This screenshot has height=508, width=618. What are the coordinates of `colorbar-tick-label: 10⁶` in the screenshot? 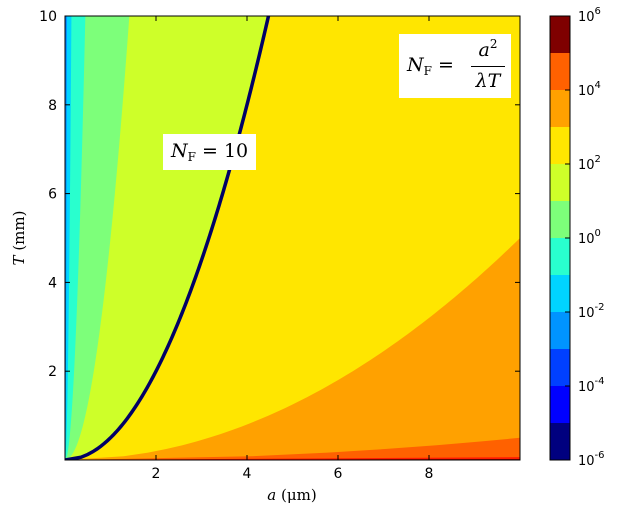 It's located at (589, 15).